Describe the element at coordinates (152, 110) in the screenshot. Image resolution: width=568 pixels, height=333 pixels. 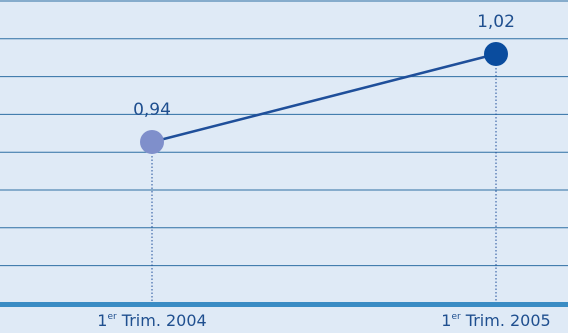
I see `data-label: 0,94` at that location.